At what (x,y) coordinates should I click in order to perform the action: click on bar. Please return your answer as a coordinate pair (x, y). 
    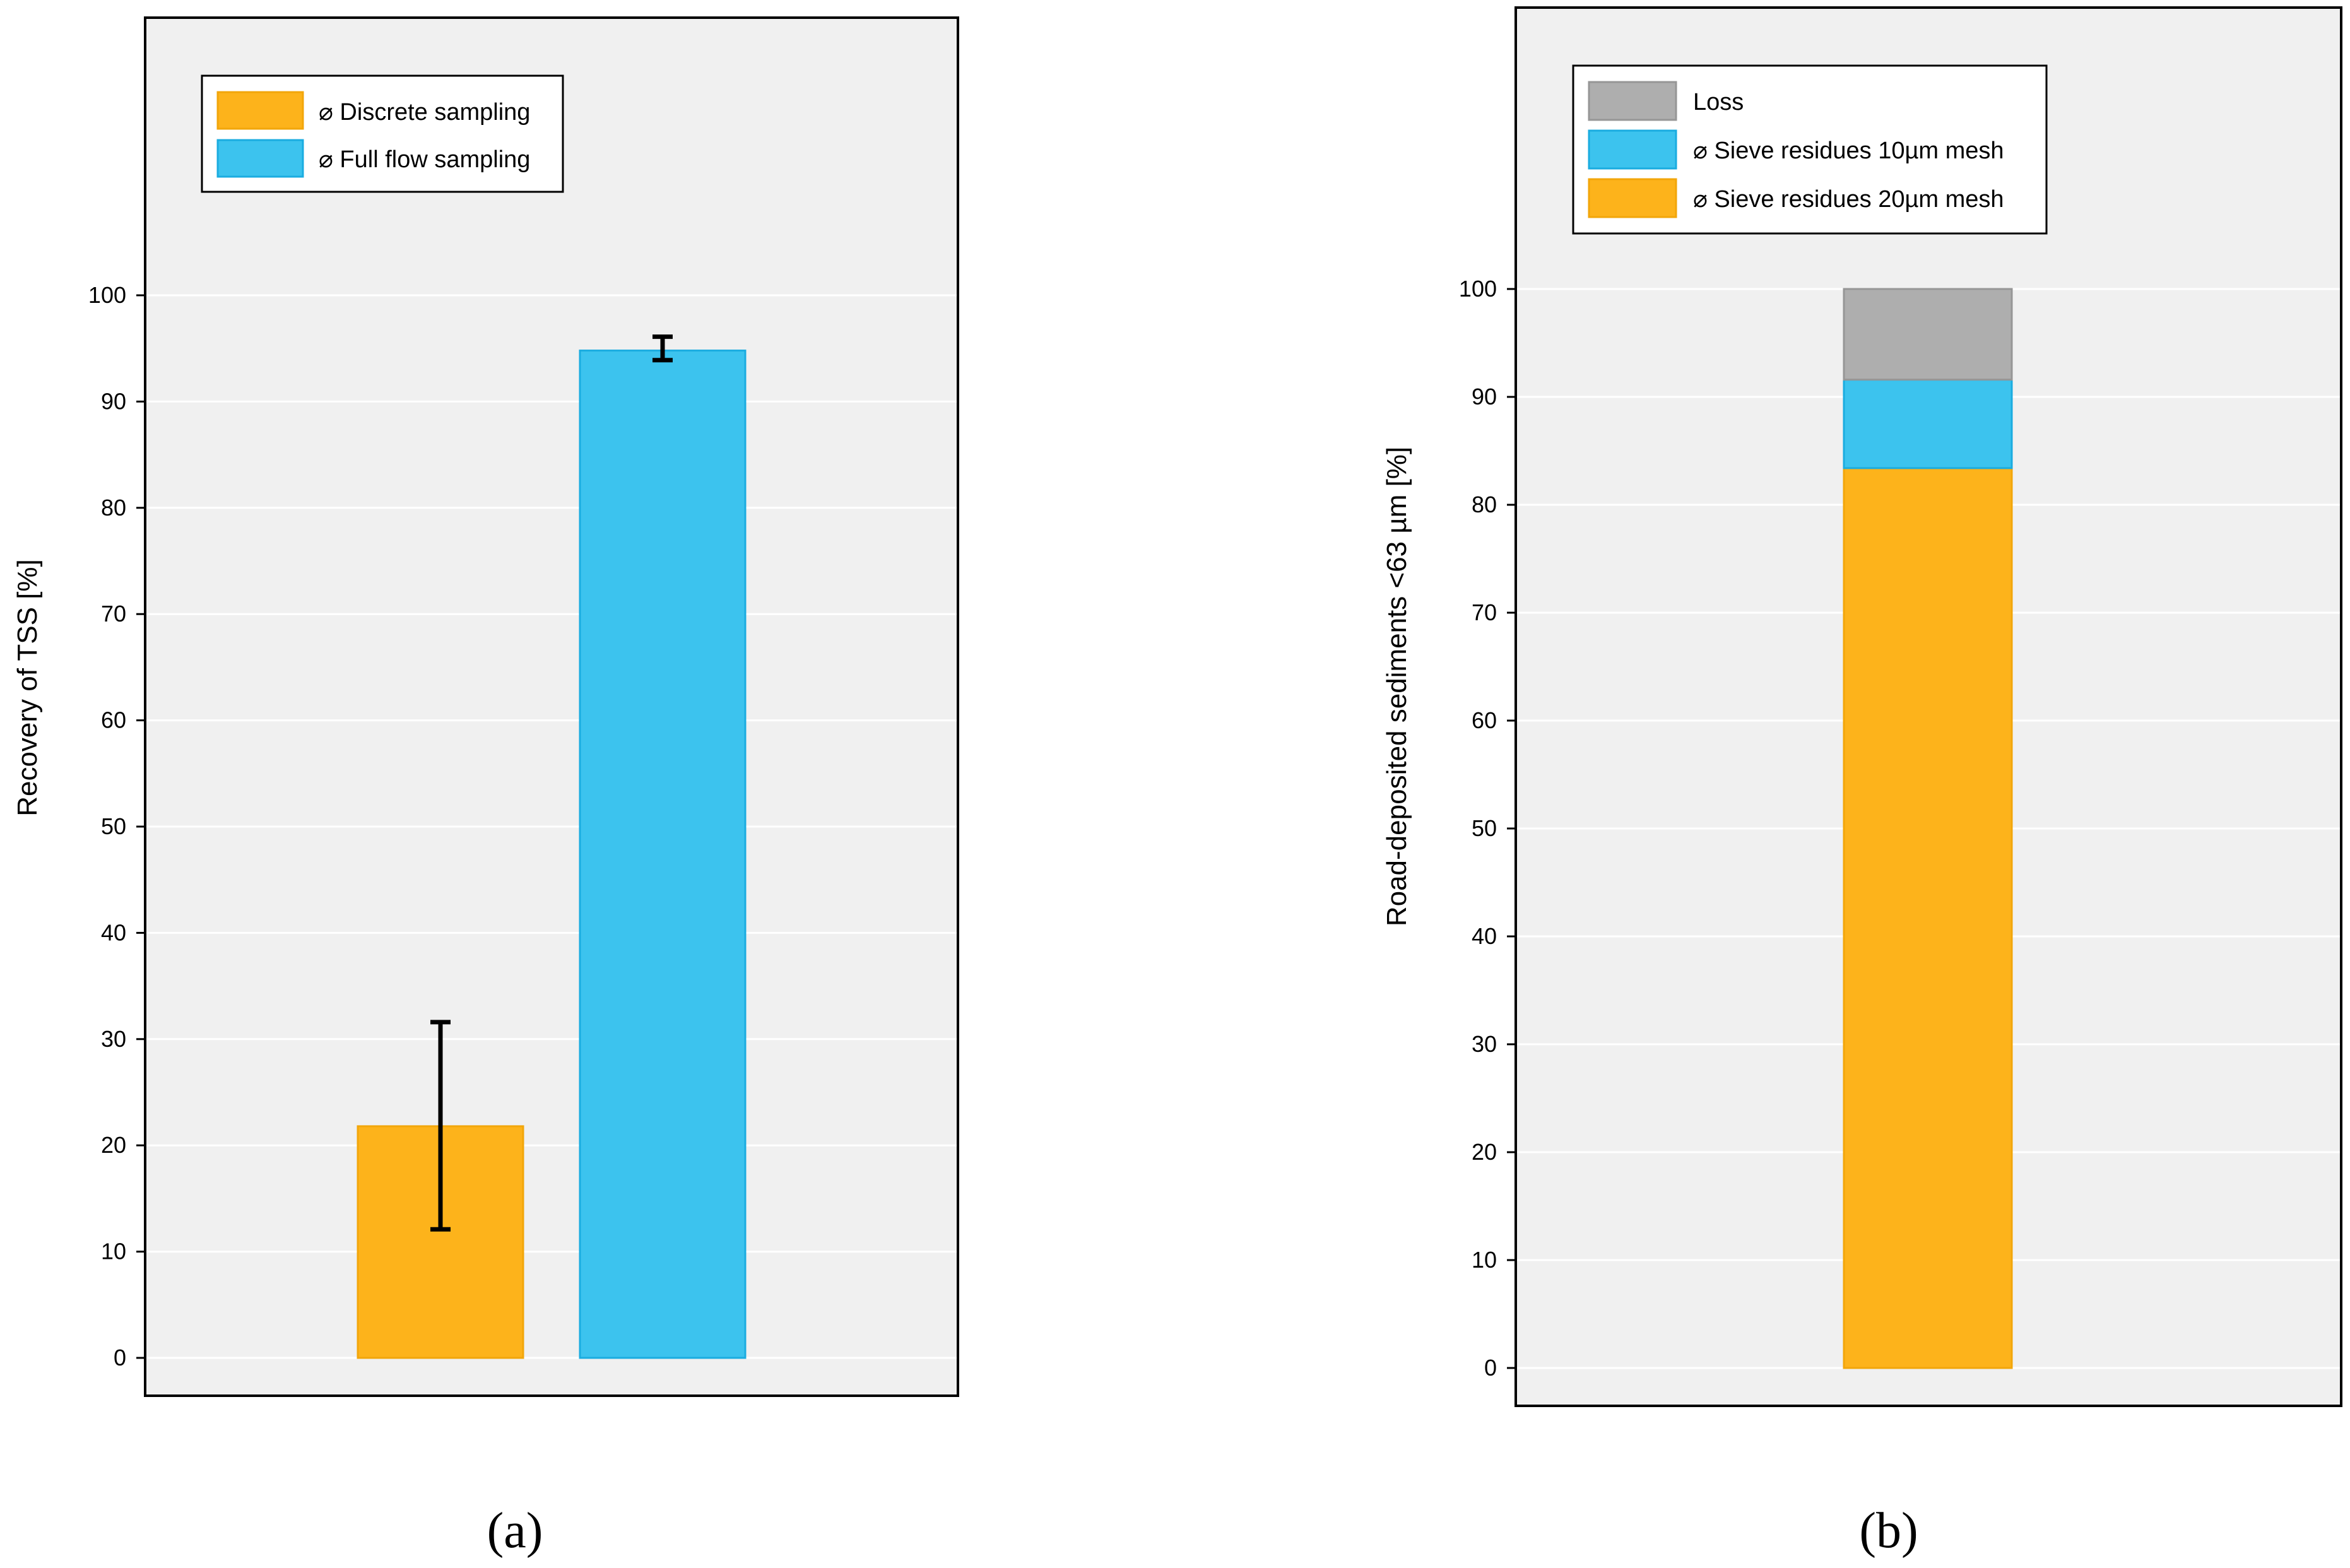
    Looking at the image, I should click on (663, 855).